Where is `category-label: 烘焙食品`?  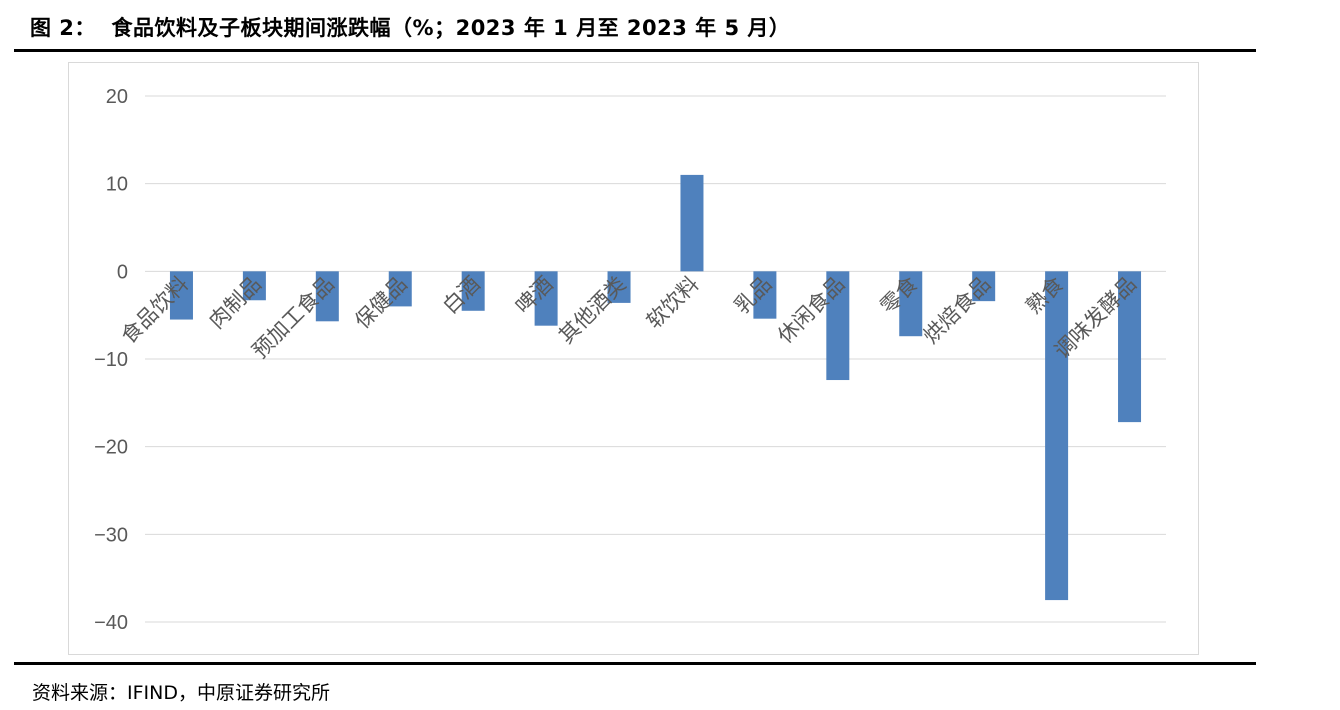
category-label: 烘焙食品 is located at coordinates (957, 310).